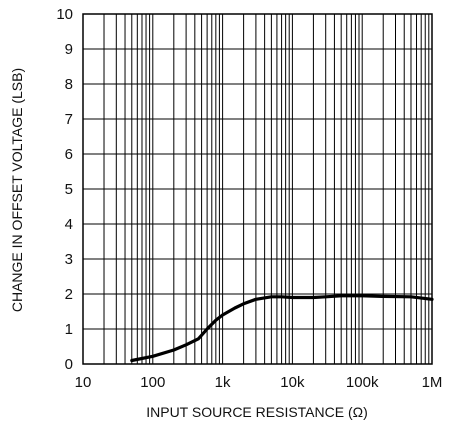 The image size is (458, 423). Describe the element at coordinates (152, 382) in the screenshot. I see `x-tick-label: 100` at that location.